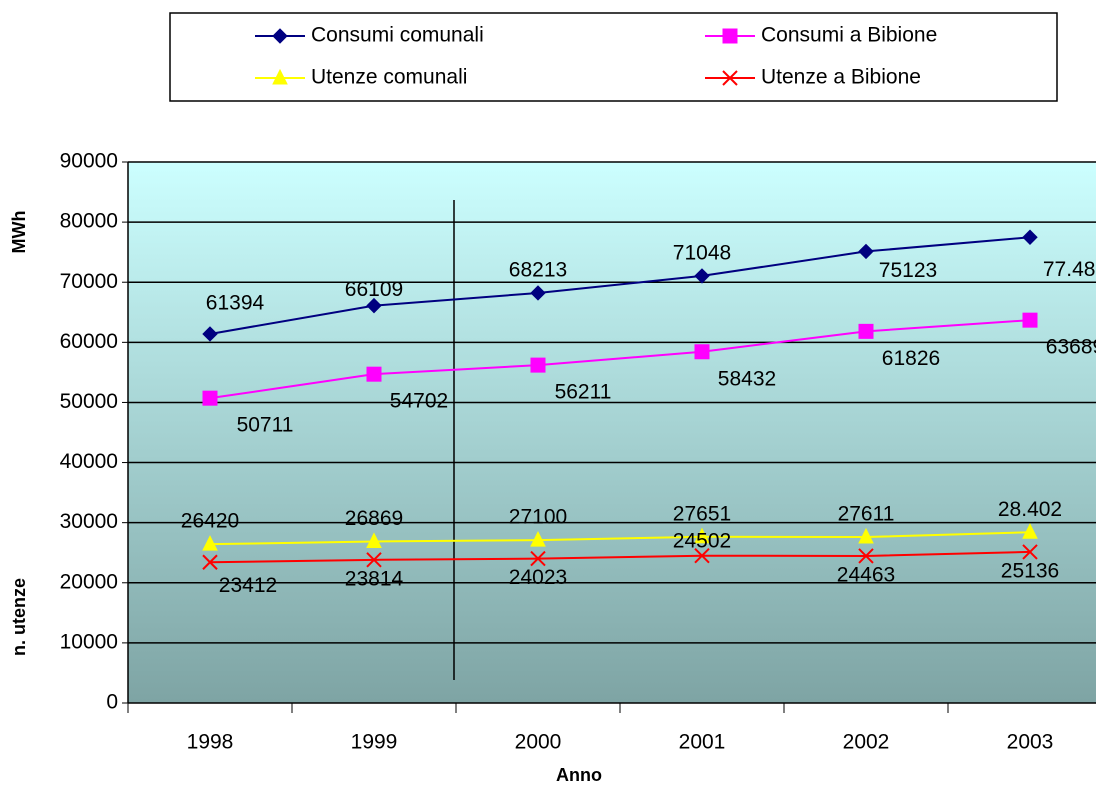 The image size is (1096, 787). I want to click on y-axis-label: MWh, so click(19, 232).